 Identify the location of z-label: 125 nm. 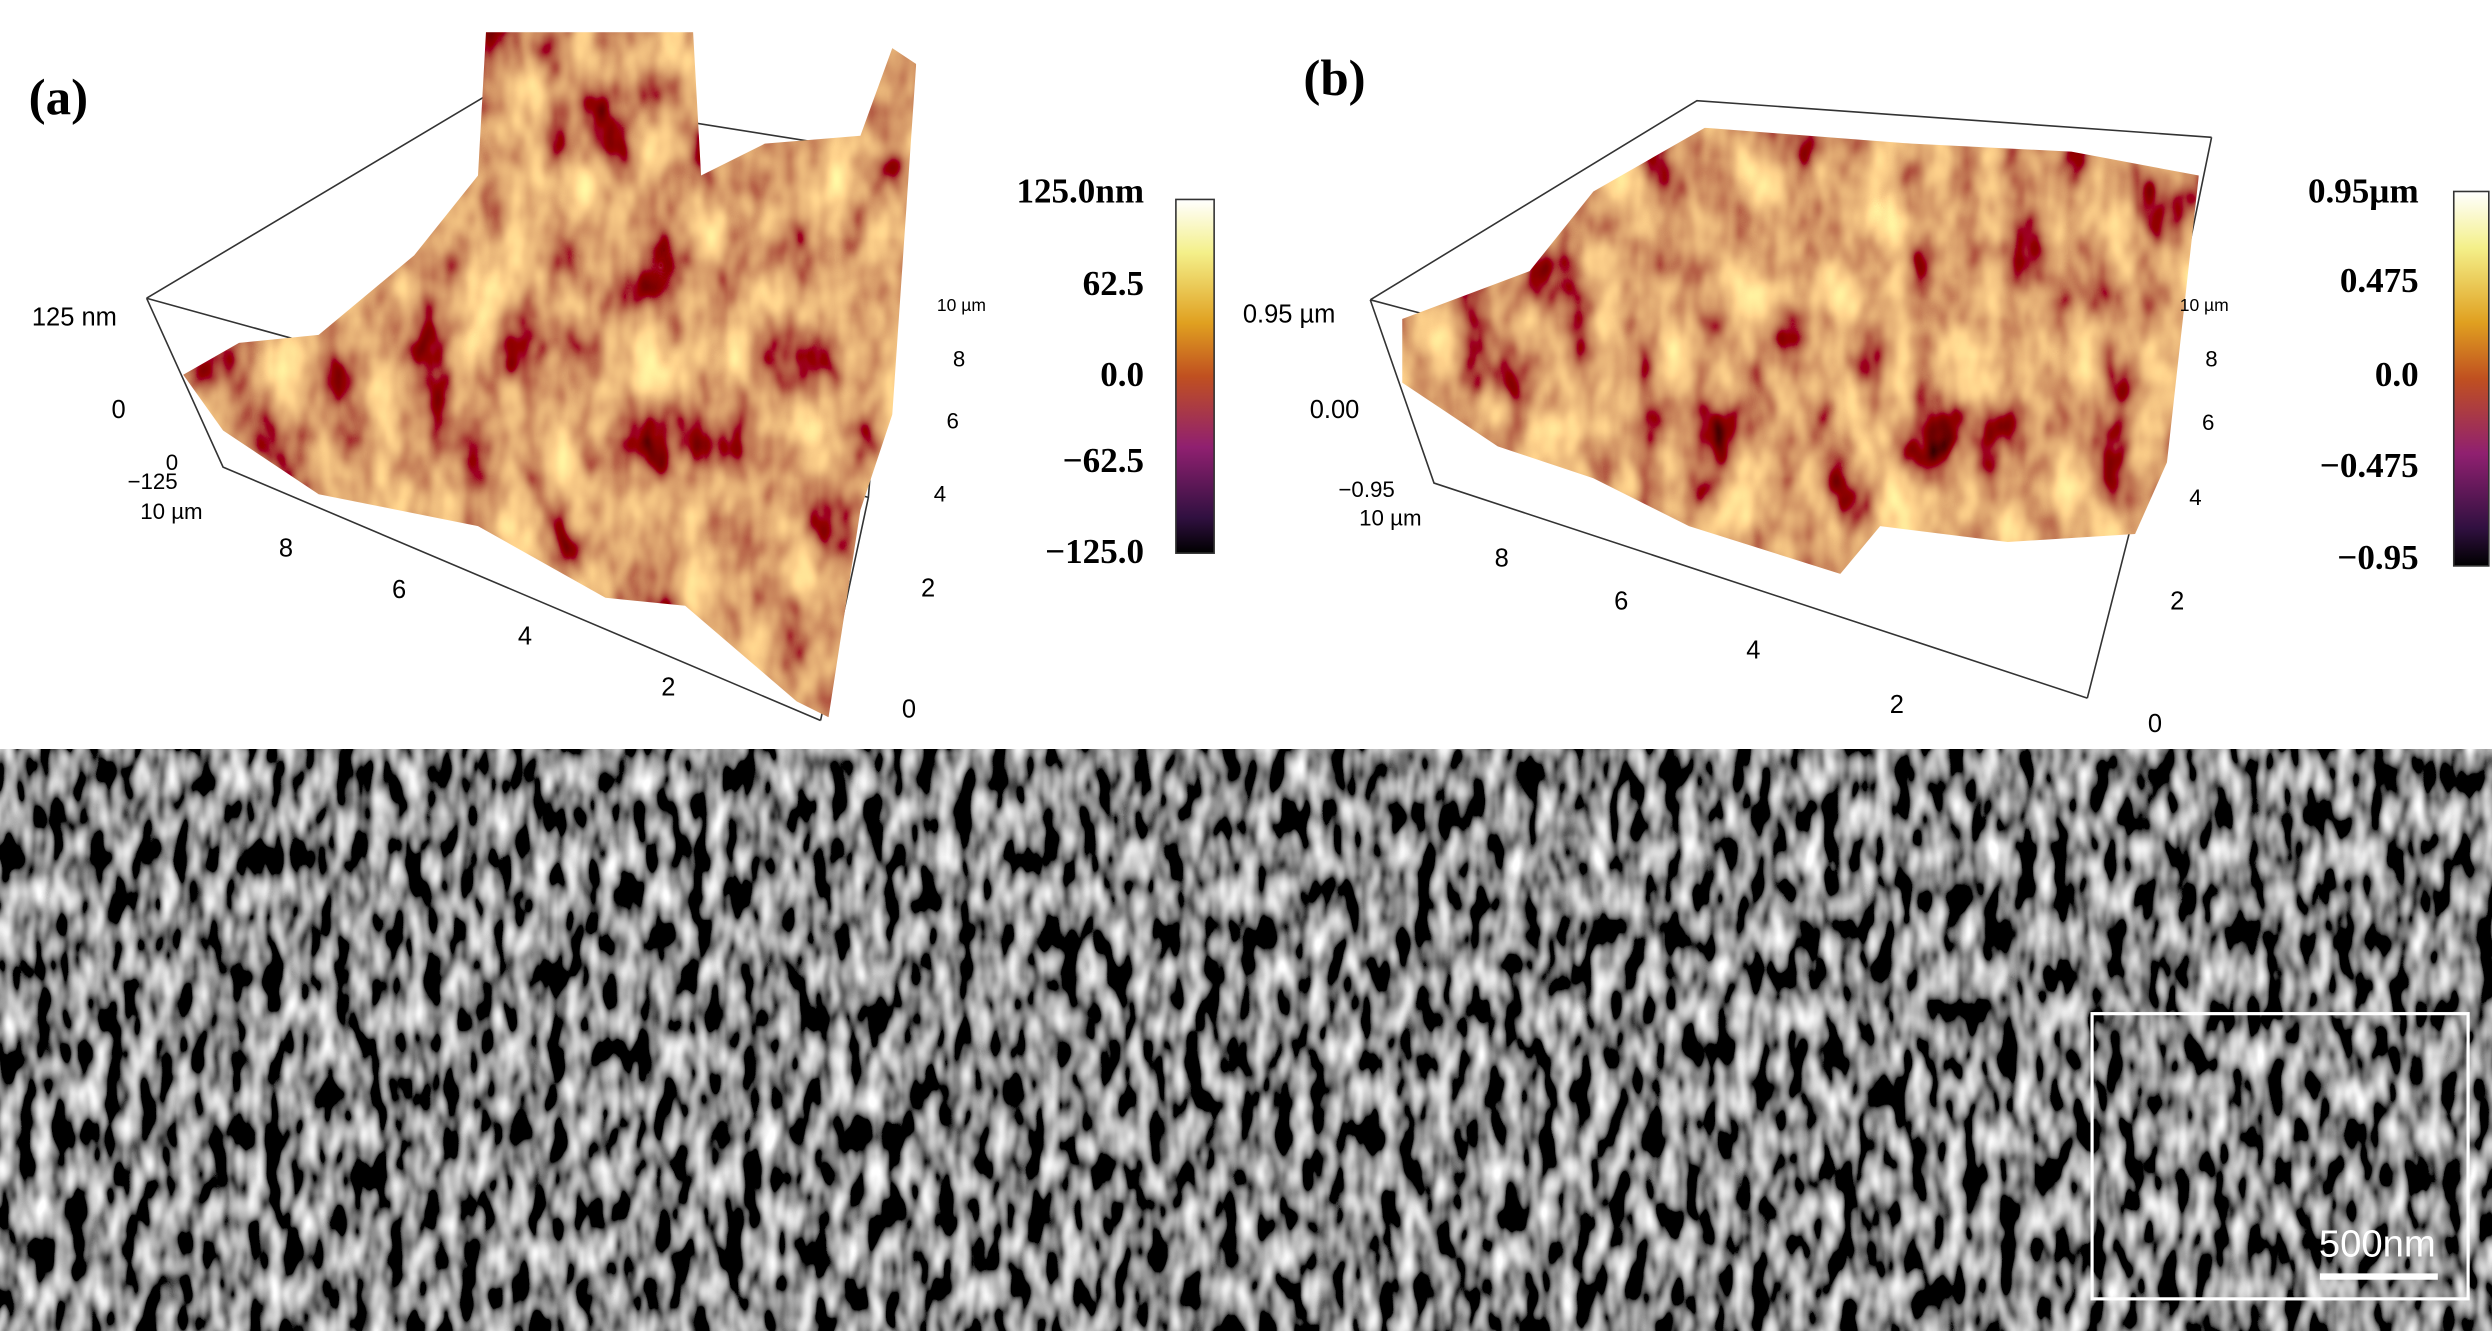
(74, 318).